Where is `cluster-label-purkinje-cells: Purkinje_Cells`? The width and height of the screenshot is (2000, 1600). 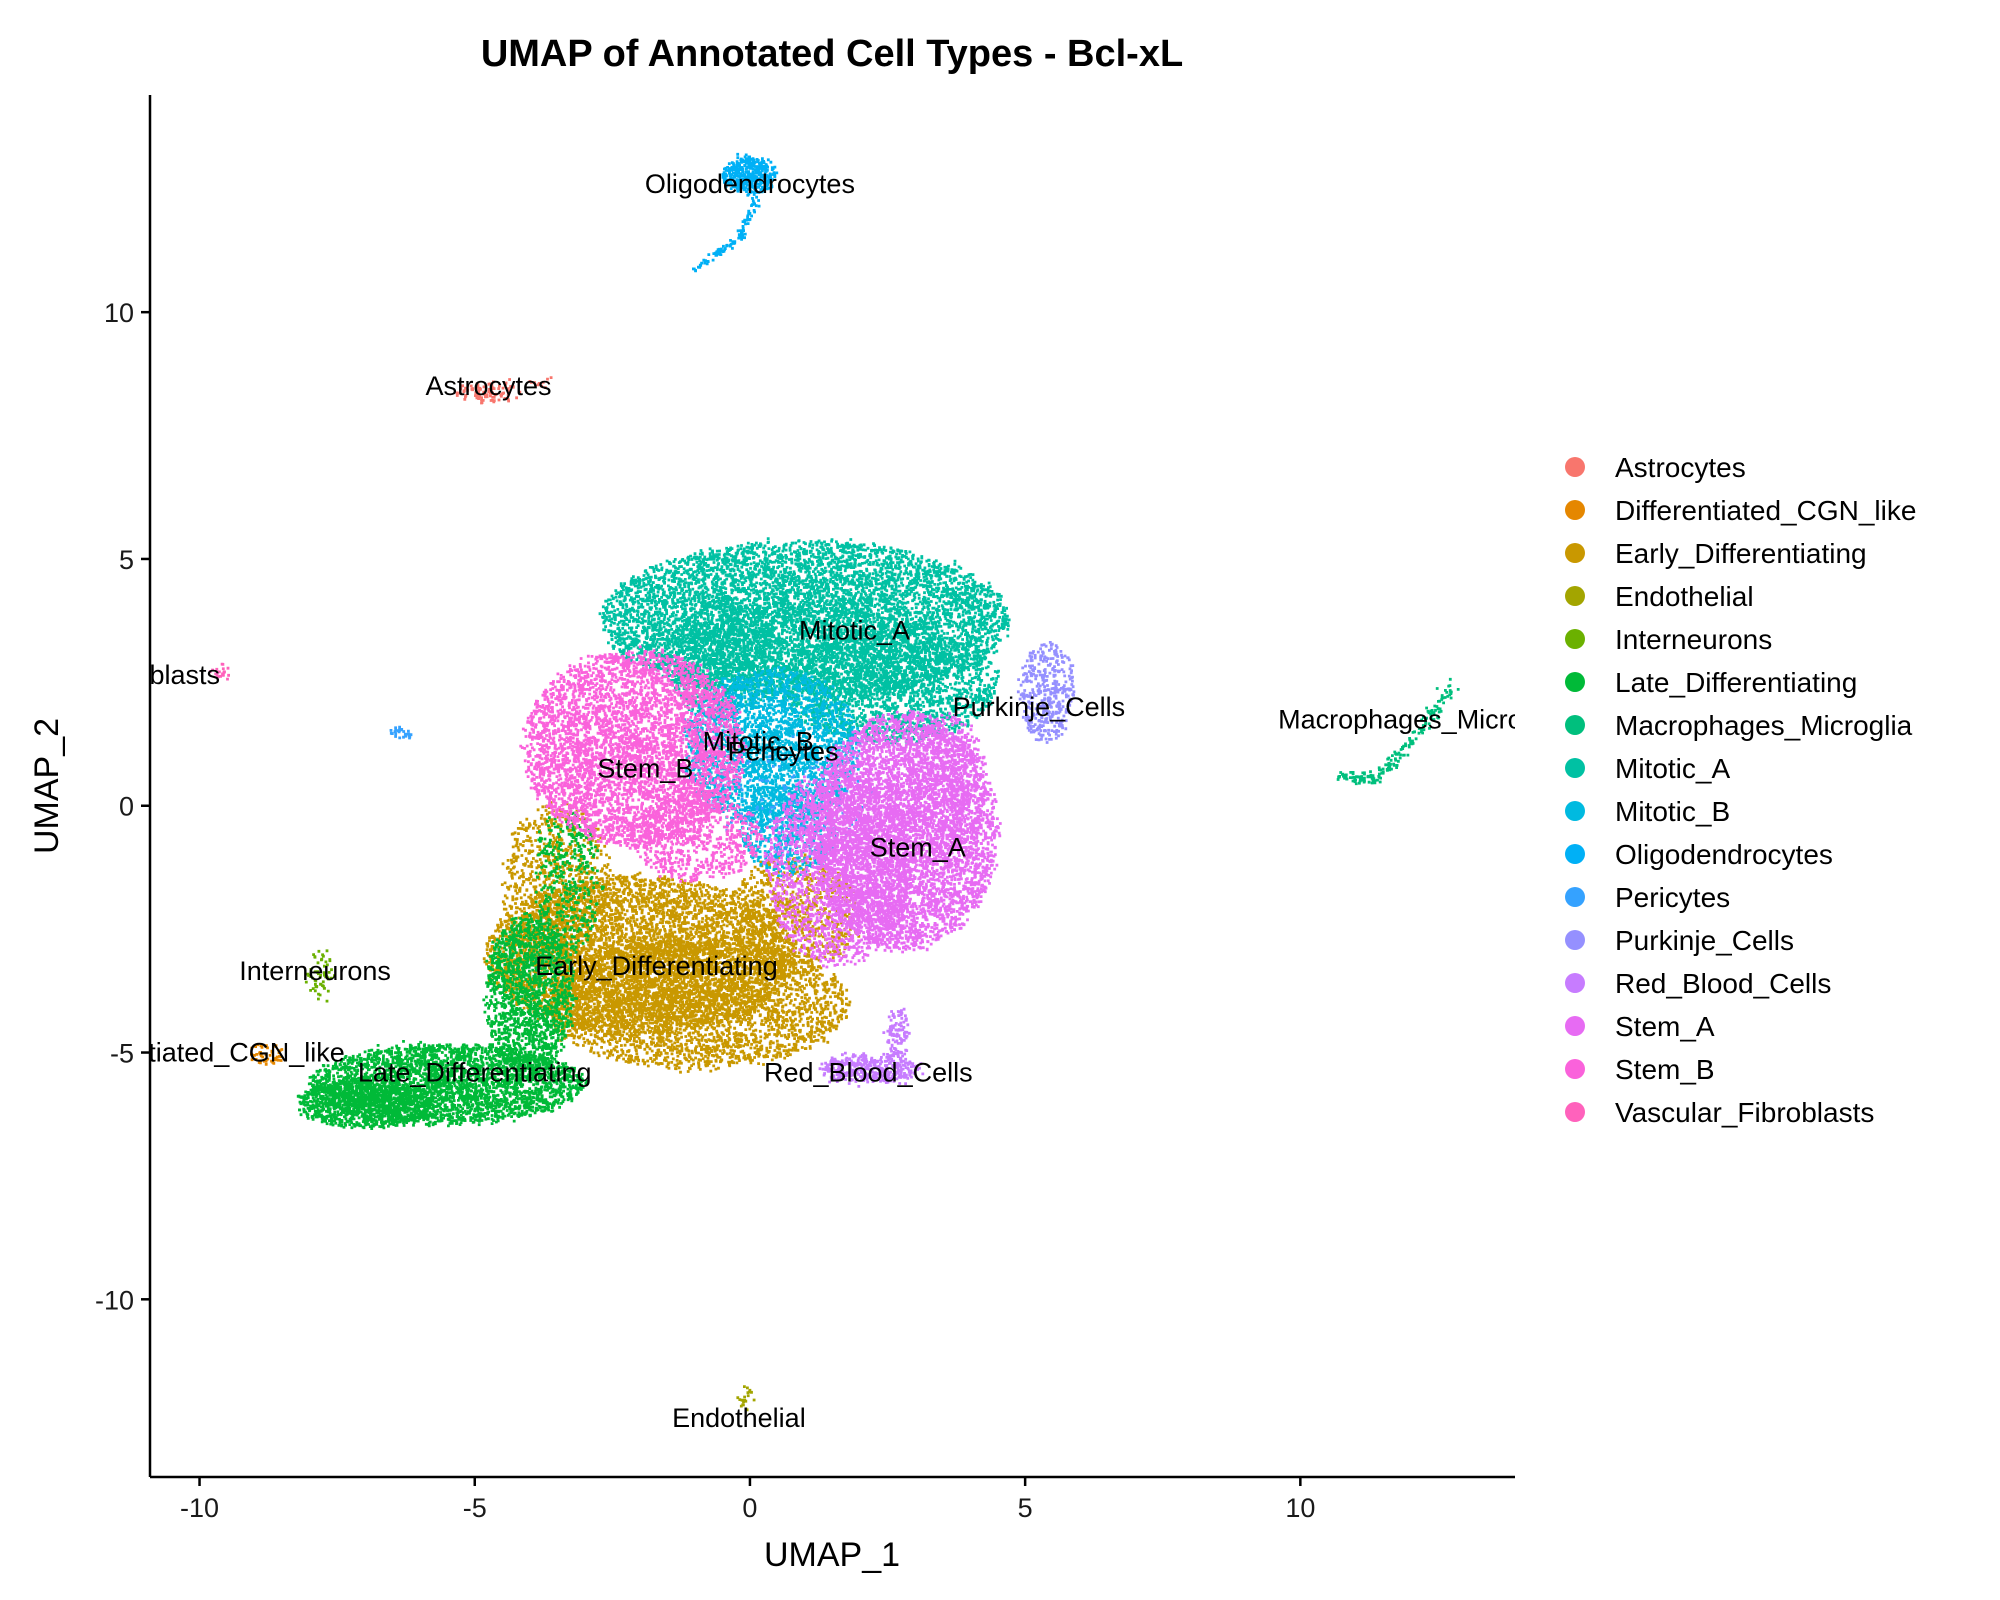 cluster-label-purkinje-cells: Purkinje_Cells is located at coordinates (1039, 707).